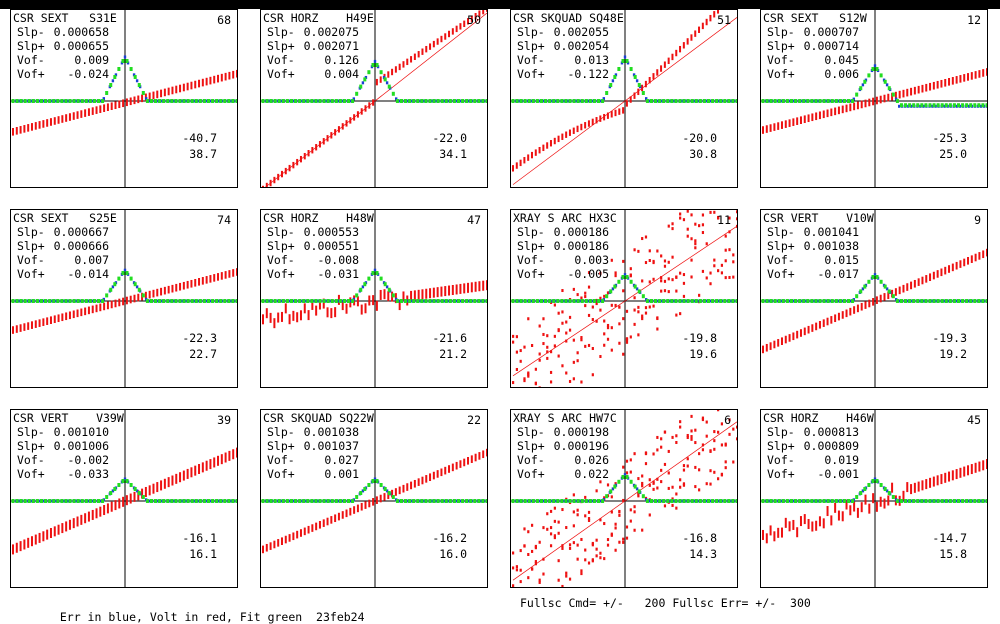 This screenshot has height=624, width=1000. What do you see at coordinates (785, 32) in the screenshot?
I see `slp-minus-label: Slp-` at bounding box center [785, 32].